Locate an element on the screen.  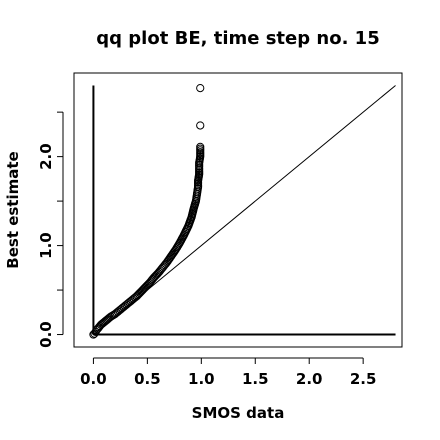
x-axis: 0.0 0.5 1.0 1.5 2.0 2.5 is located at coordinates (228, 372).